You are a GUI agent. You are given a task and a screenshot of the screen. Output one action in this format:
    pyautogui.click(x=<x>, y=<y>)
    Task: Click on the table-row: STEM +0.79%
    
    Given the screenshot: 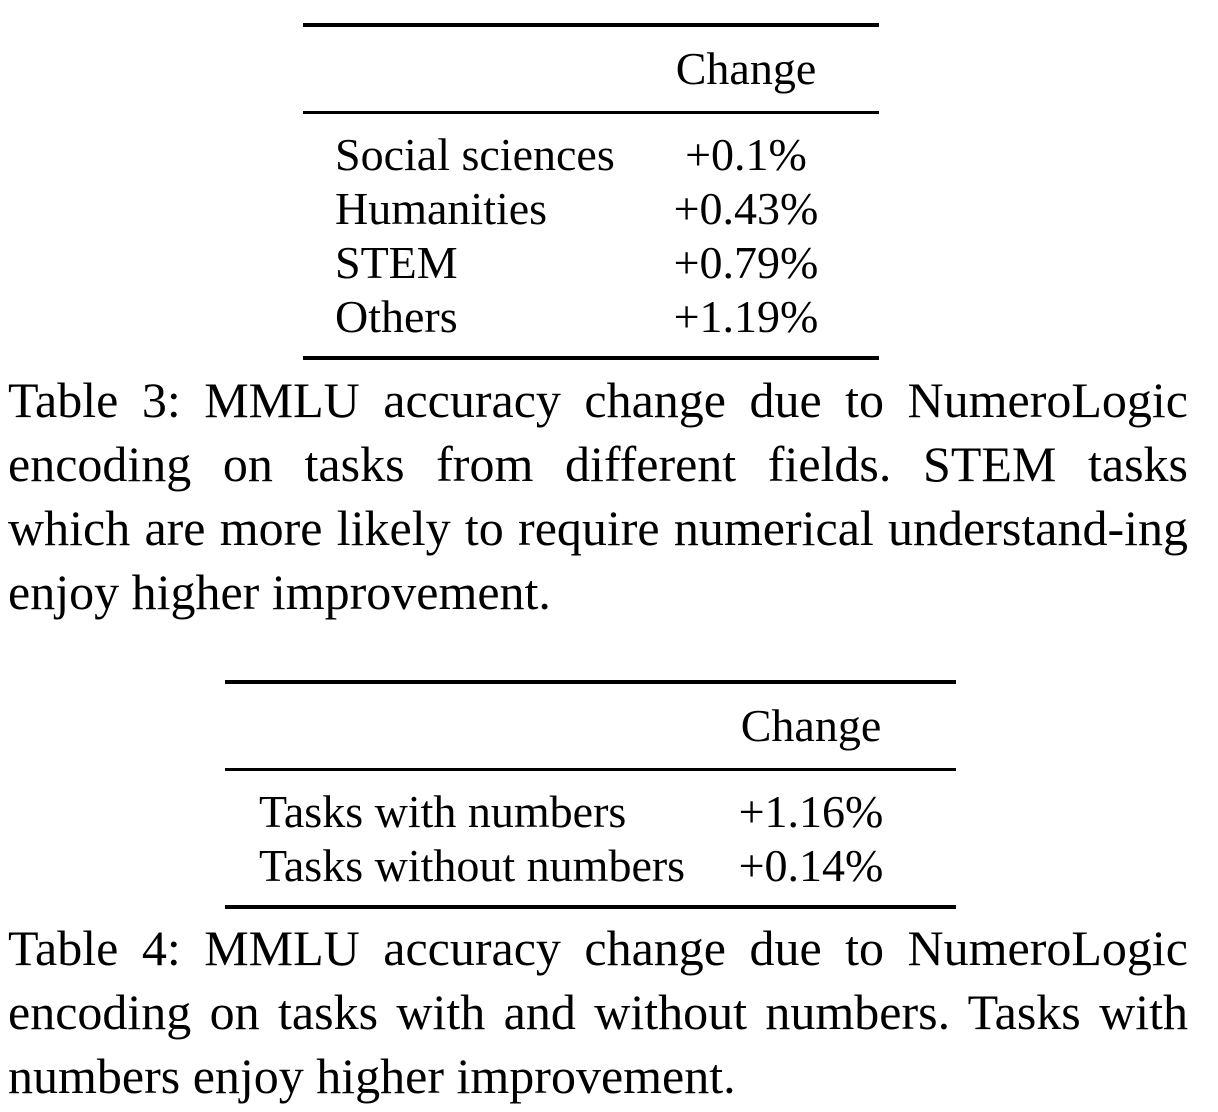 What is the action you would take?
    pyautogui.click(x=591, y=263)
    